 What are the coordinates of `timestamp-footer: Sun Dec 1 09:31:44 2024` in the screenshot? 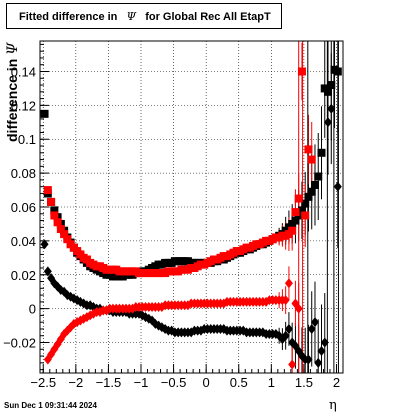 It's located at (50, 405).